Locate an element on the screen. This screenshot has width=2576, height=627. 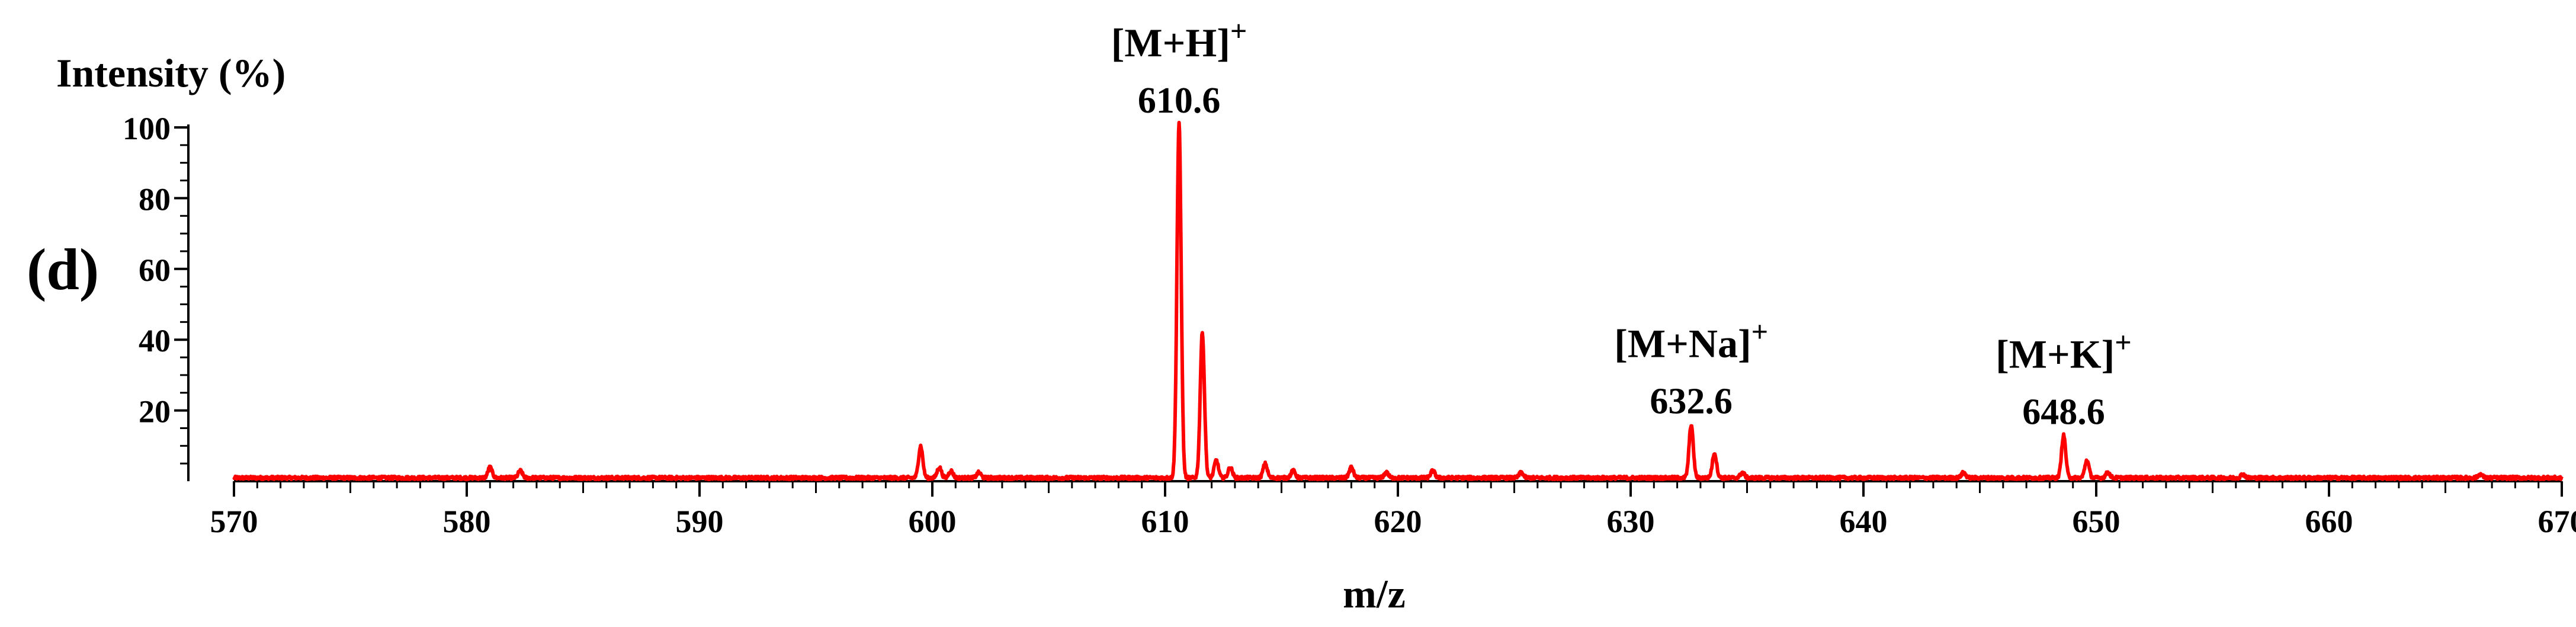
x-major-ticks: 570 580 590 600 610 620 630 640 650 660 670 is located at coordinates (1393, 510).